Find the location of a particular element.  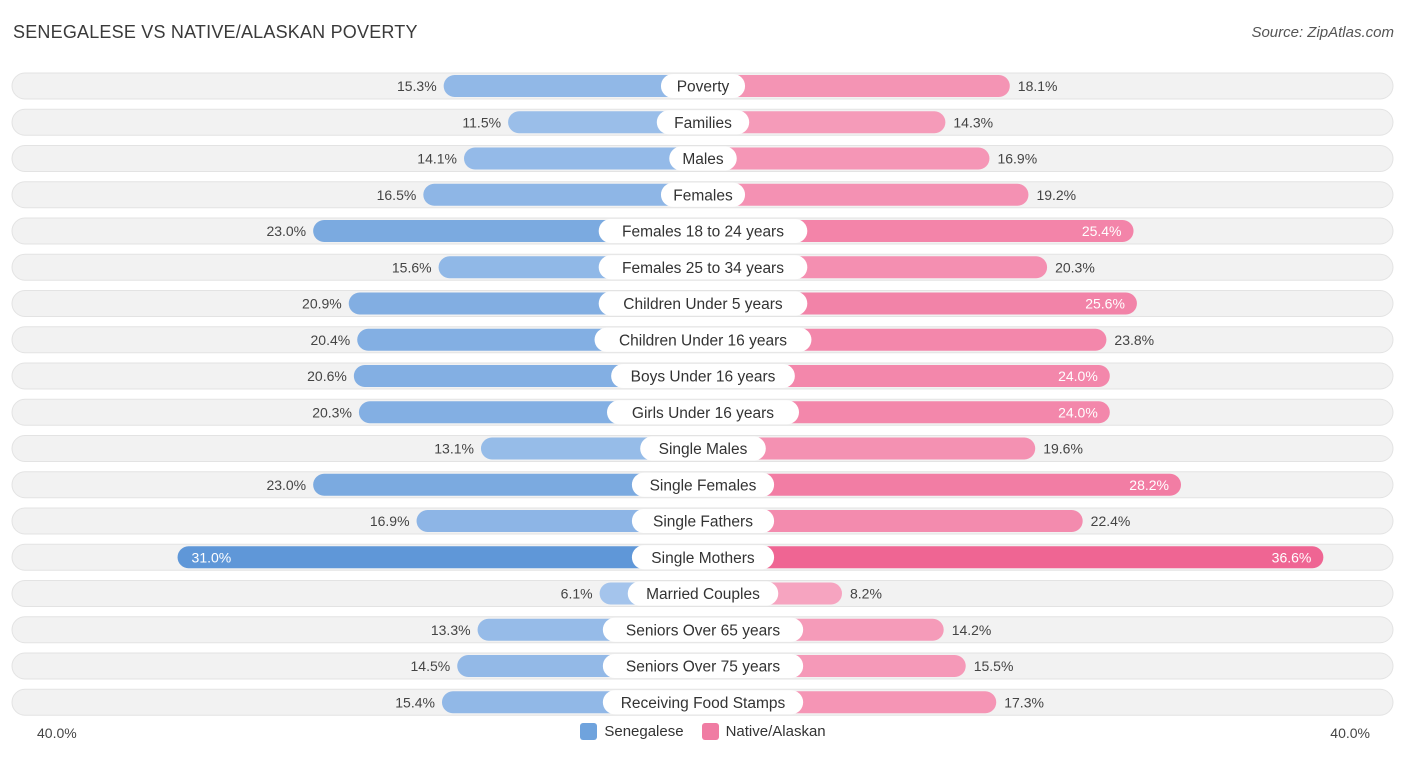

value-label-native-alaskan: 17.3% is located at coordinates (1024, 702).